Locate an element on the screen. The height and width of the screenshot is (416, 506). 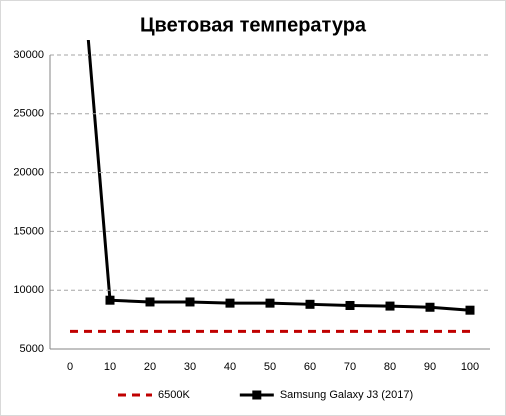
x-tick-label: 60 is located at coordinates (310, 367).